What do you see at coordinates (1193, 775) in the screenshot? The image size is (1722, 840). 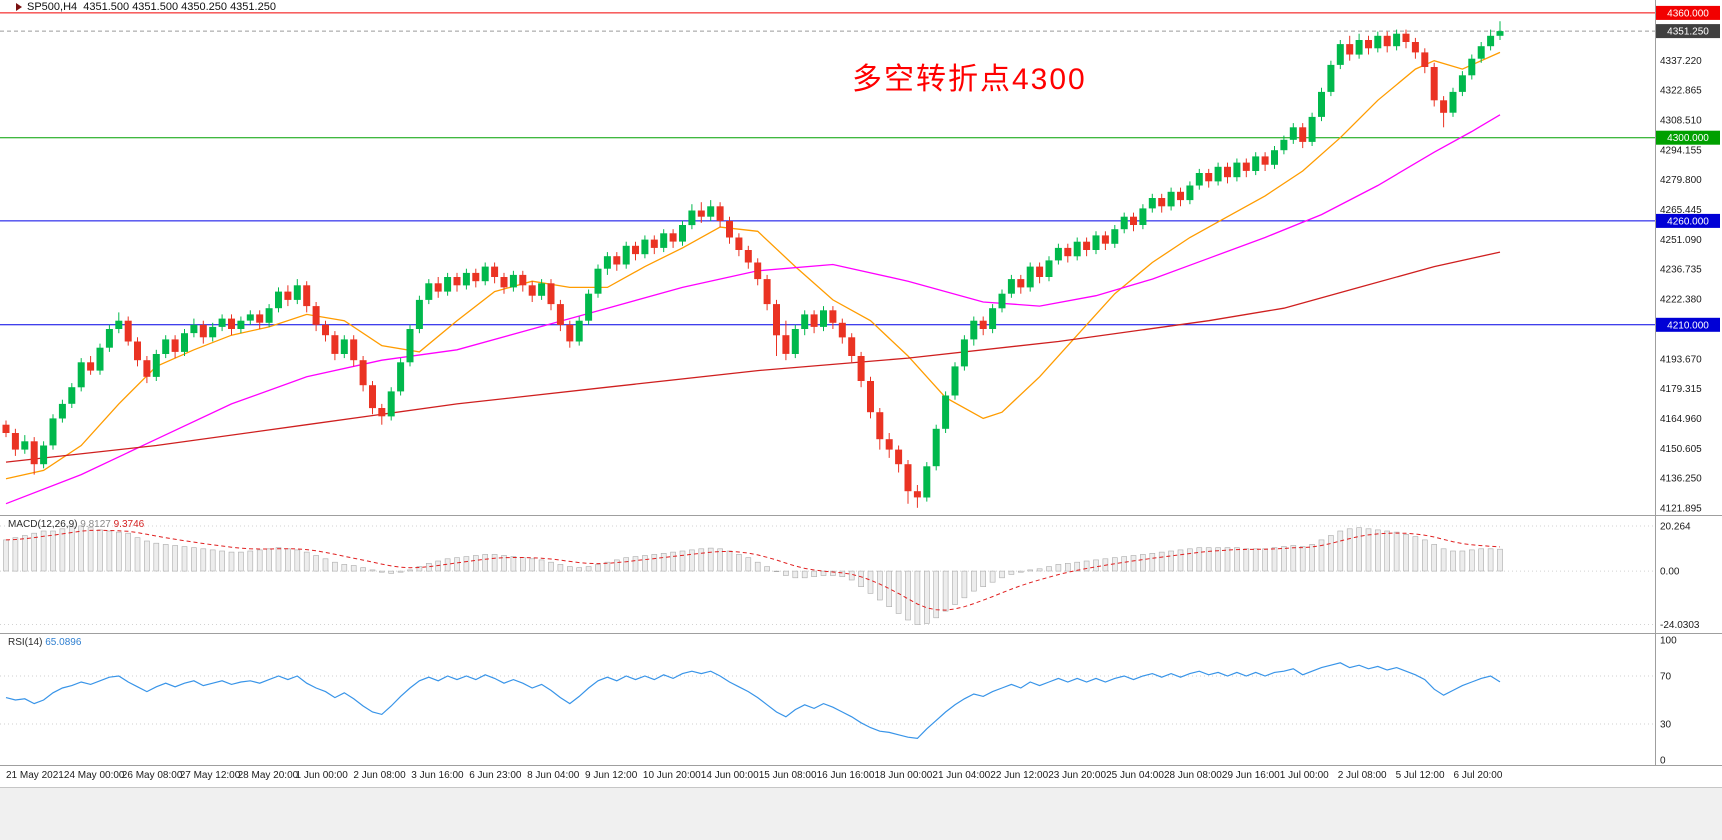 I see `time-label: 28 Jun 08:00` at bounding box center [1193, 775].